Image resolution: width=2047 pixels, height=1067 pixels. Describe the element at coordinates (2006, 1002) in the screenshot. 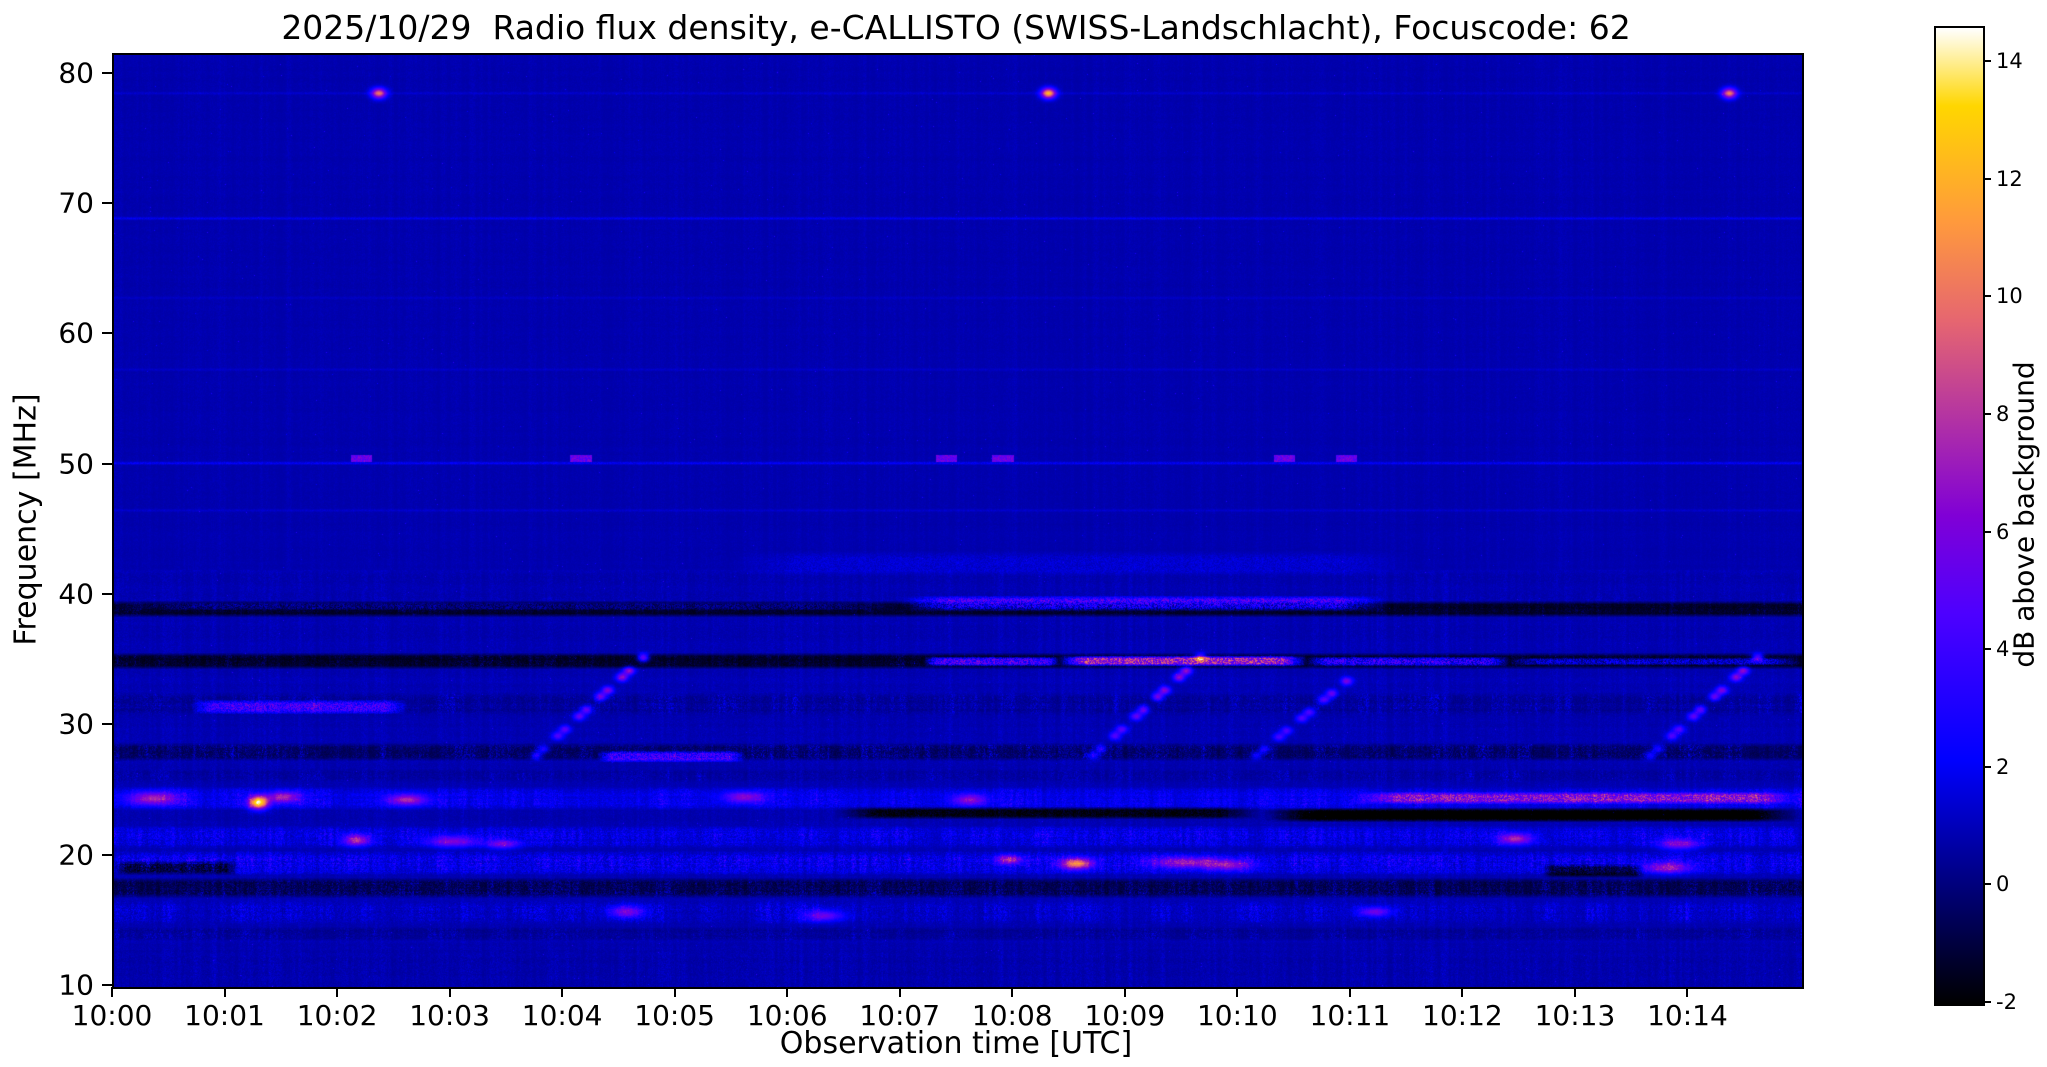

I see `colorbar-tick-label: -2` at that location.